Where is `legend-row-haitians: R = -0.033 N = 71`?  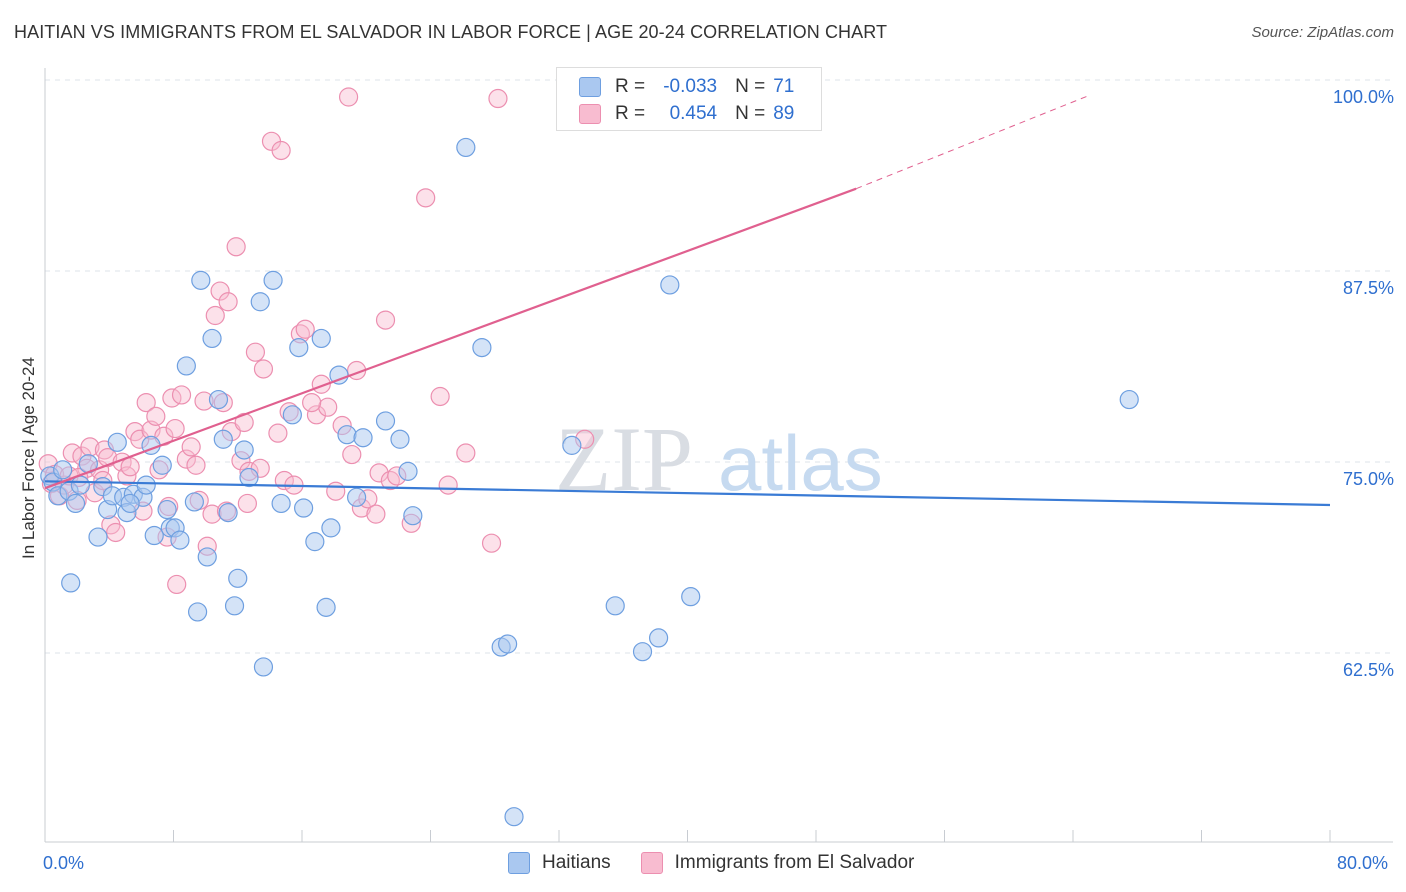
legend-row-haitians: R = -0.033 N = 71 is located at coordinates (686, 87).